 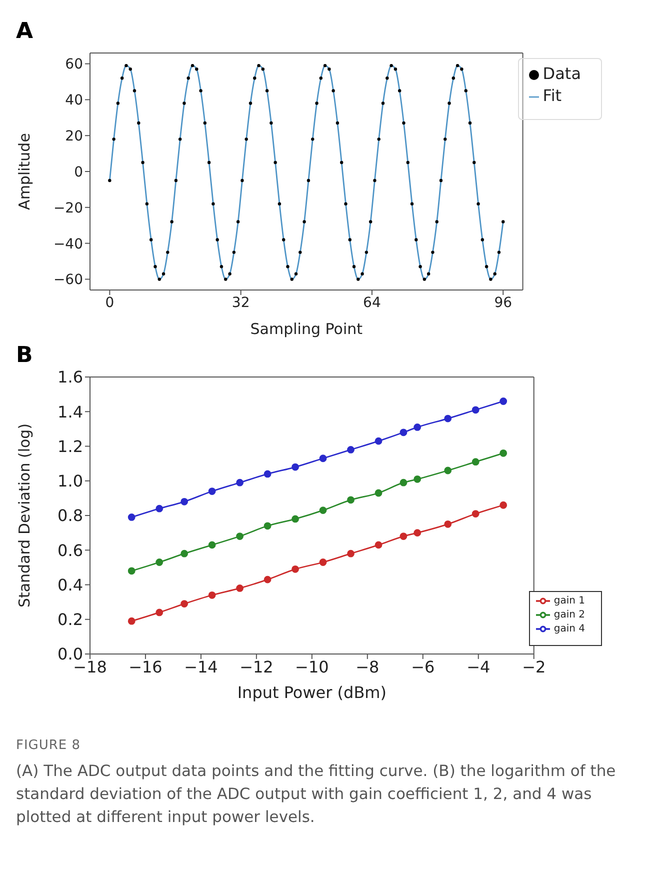 What do you see at coordinates (569, 601) in the screenshot?
I see `legend-label: gain 1` at bounding box center [569, 601].